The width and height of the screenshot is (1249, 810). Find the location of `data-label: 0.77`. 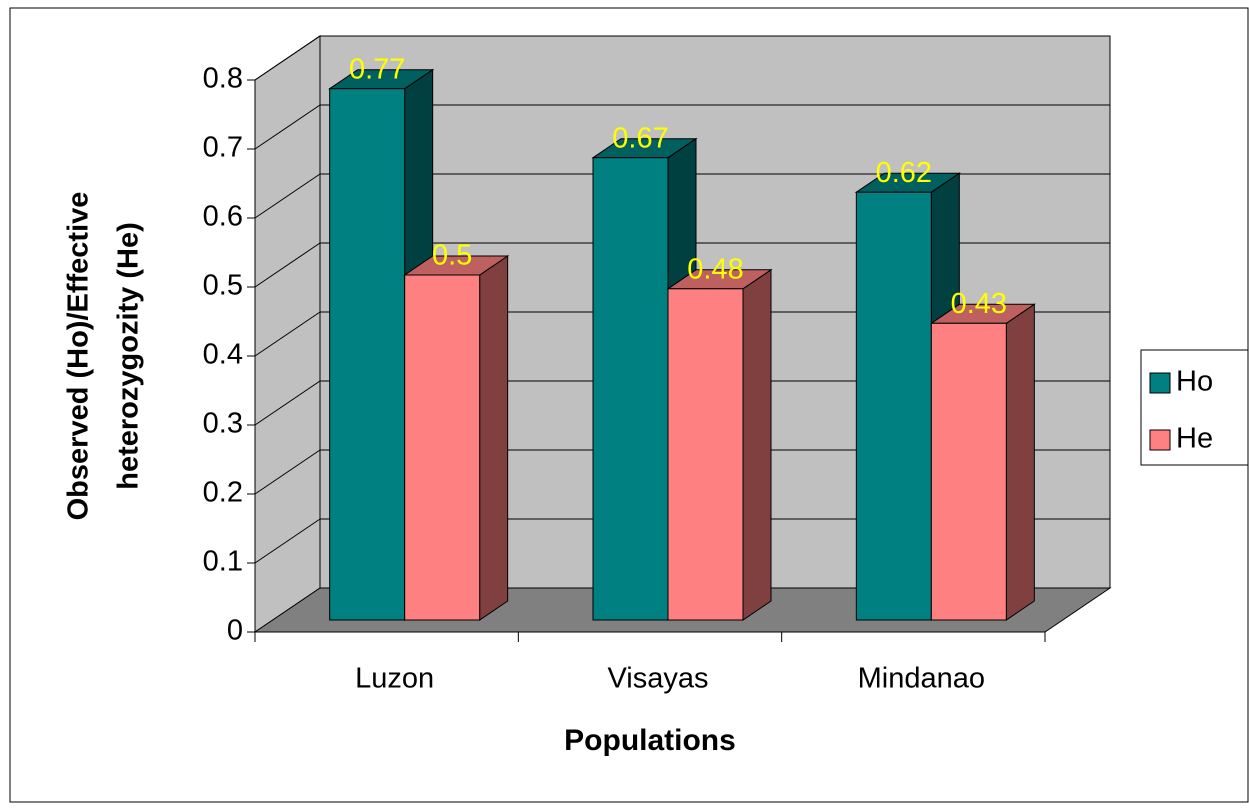

data-label: 0.77 is located at coordinates (377, 69).